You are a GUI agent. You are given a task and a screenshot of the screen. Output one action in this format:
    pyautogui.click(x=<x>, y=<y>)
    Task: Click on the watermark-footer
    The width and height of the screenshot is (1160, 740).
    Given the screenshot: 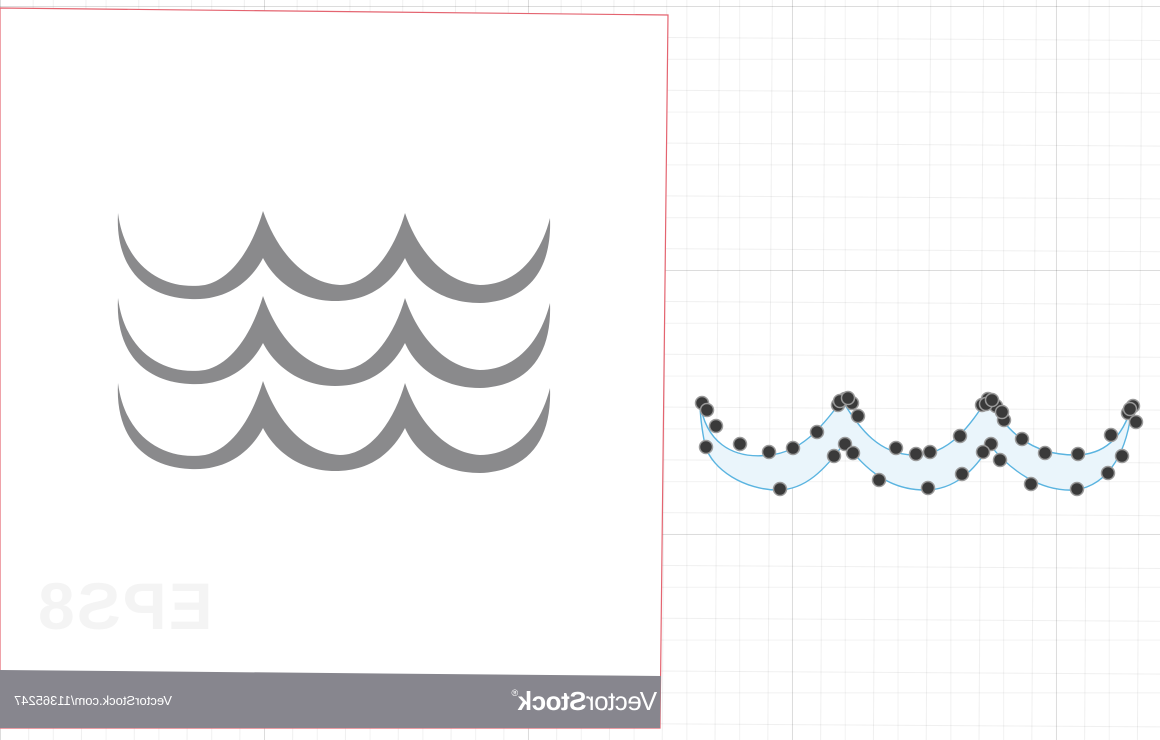 What is the action you would take?
    pyautogui.click(x=330, y=699)
    